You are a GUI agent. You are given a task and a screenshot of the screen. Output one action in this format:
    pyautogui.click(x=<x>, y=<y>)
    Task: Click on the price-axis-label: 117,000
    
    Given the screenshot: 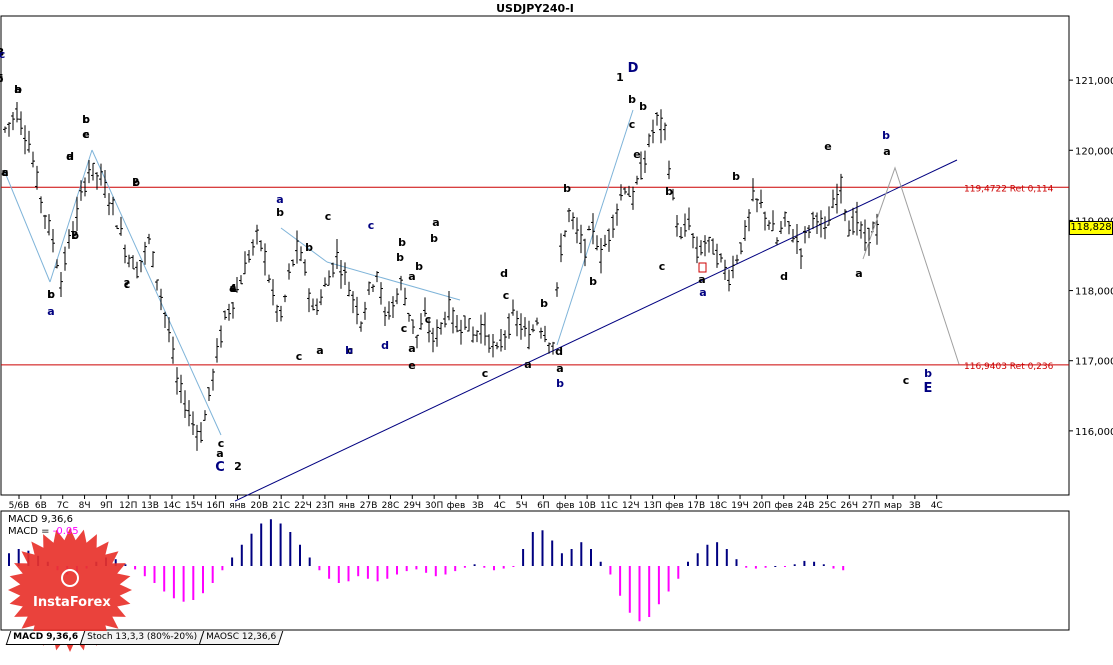 What is the action you would take?
    pyautogui.click(x=1094, y=362)
    